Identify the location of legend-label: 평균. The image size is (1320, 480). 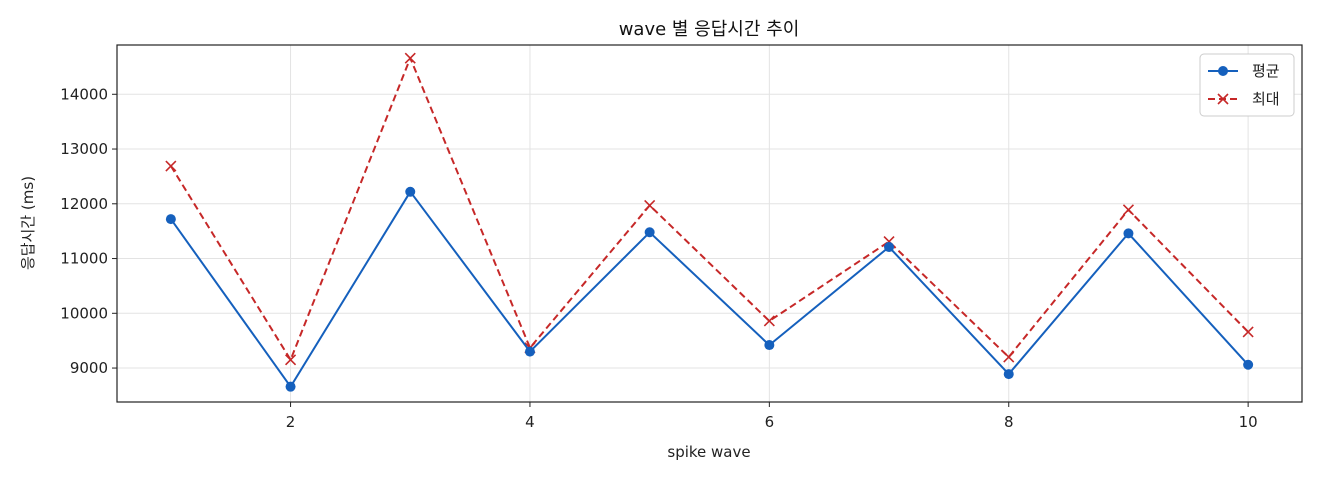
(1266, 71).